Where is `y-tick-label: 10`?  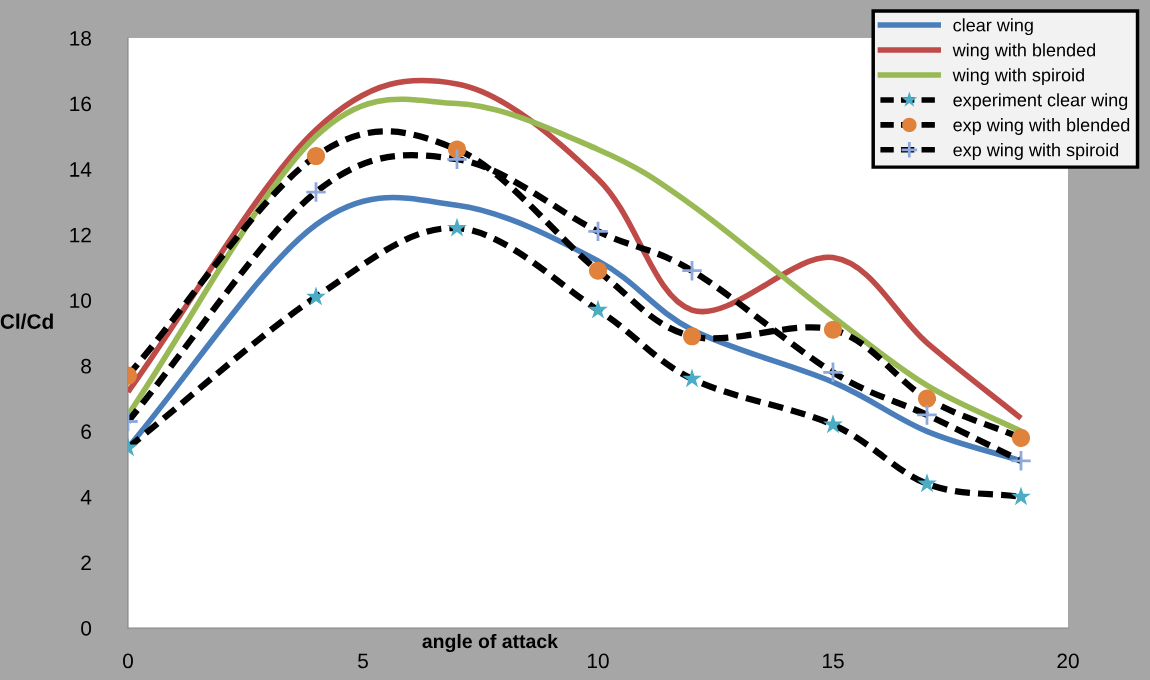 y-tick-label: 10 is located at coordinates (81, 300).